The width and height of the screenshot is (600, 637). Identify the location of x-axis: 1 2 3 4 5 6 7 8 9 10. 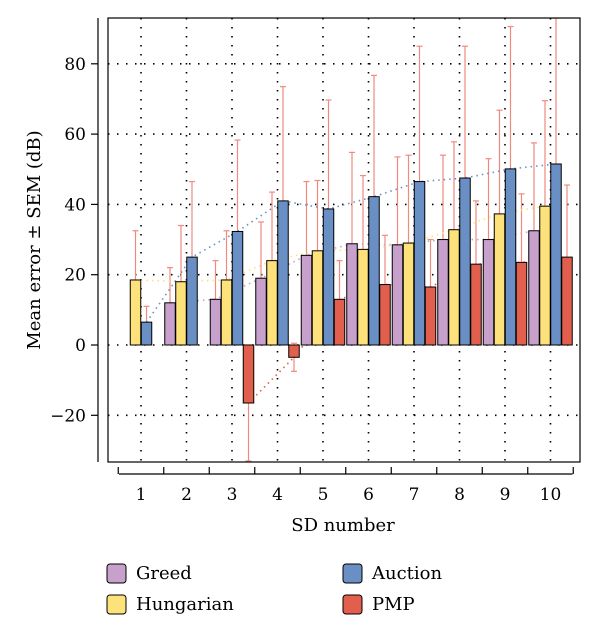
(345, 486).